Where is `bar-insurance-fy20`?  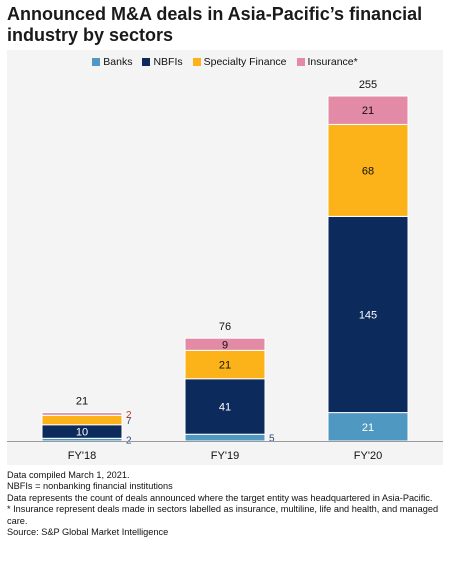 bar-insurance-fy20 is located at coordinates (368, 110).